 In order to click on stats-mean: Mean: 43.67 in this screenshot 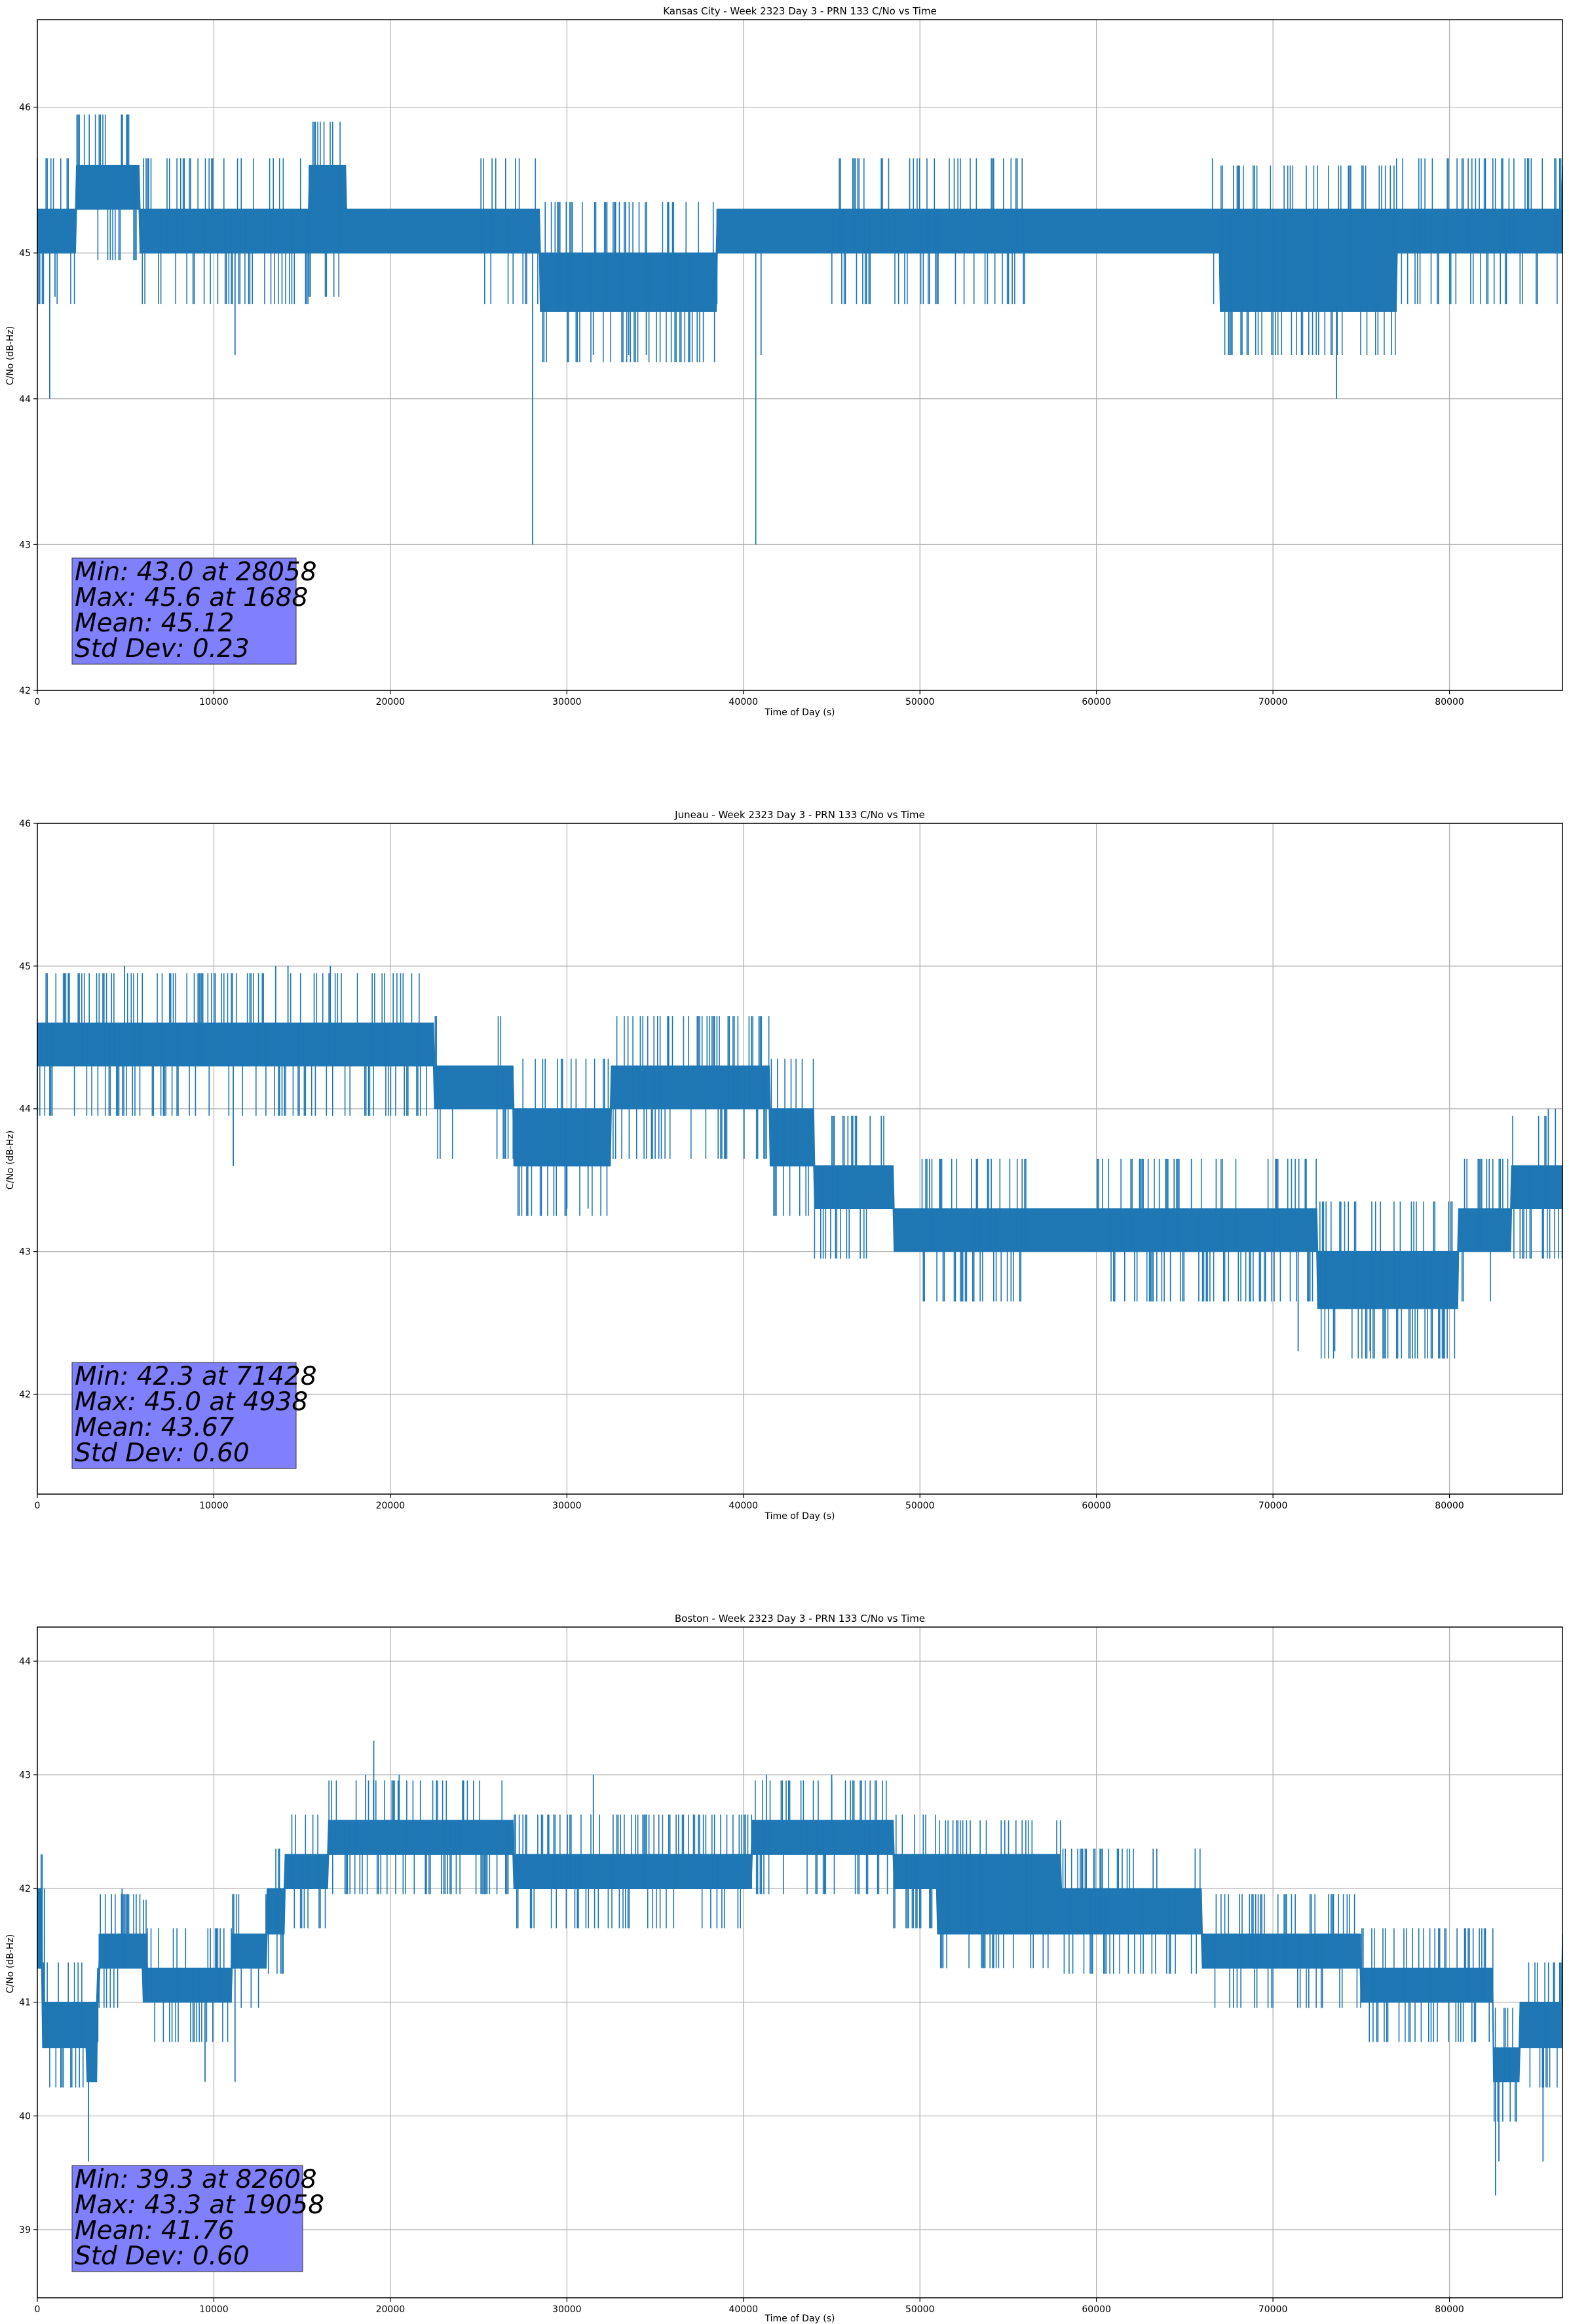, I will do `click(155, 1427)`.